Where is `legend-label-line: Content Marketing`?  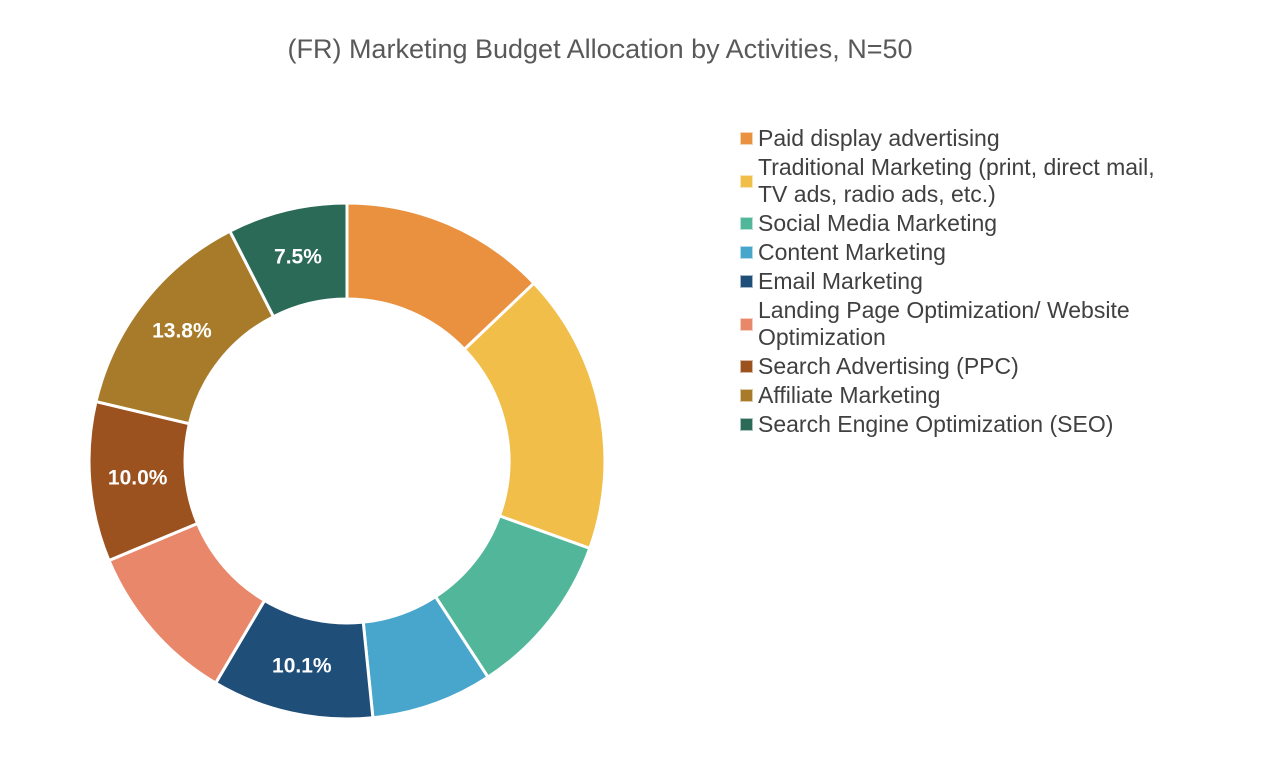
legend-label-line: Content Marketing is located at coordinates (852, 252).